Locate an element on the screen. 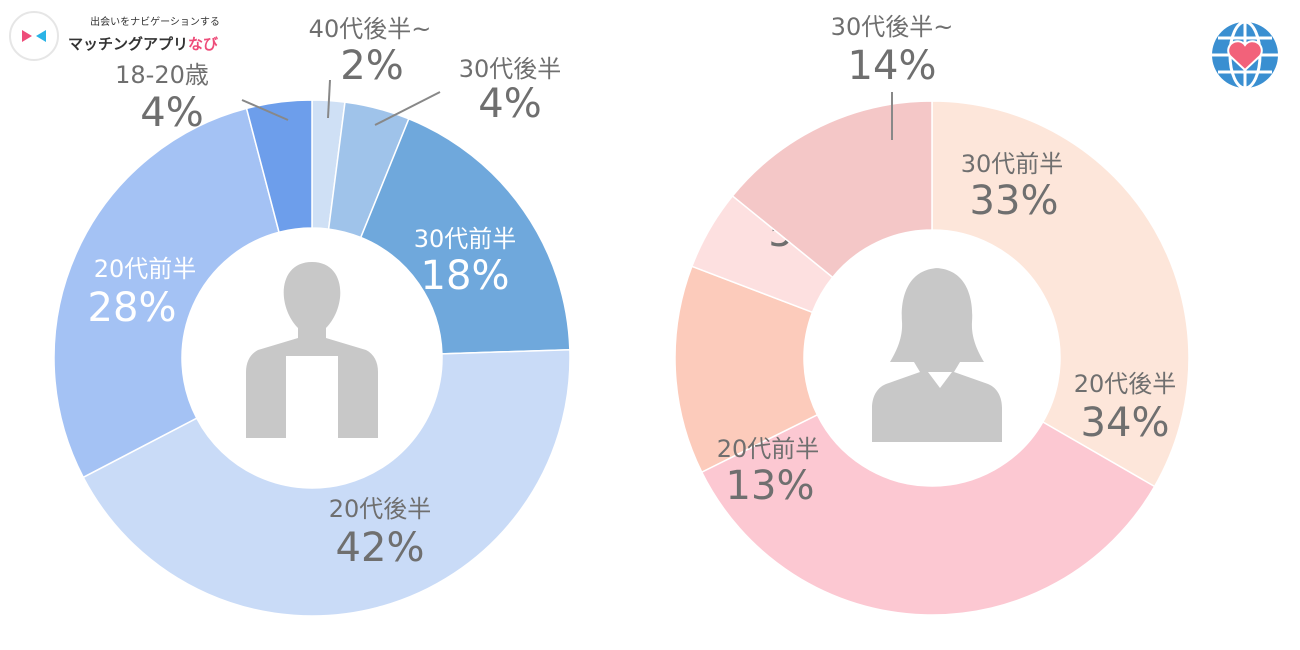  segment-value: 14% is located at coordinates (892, 66).